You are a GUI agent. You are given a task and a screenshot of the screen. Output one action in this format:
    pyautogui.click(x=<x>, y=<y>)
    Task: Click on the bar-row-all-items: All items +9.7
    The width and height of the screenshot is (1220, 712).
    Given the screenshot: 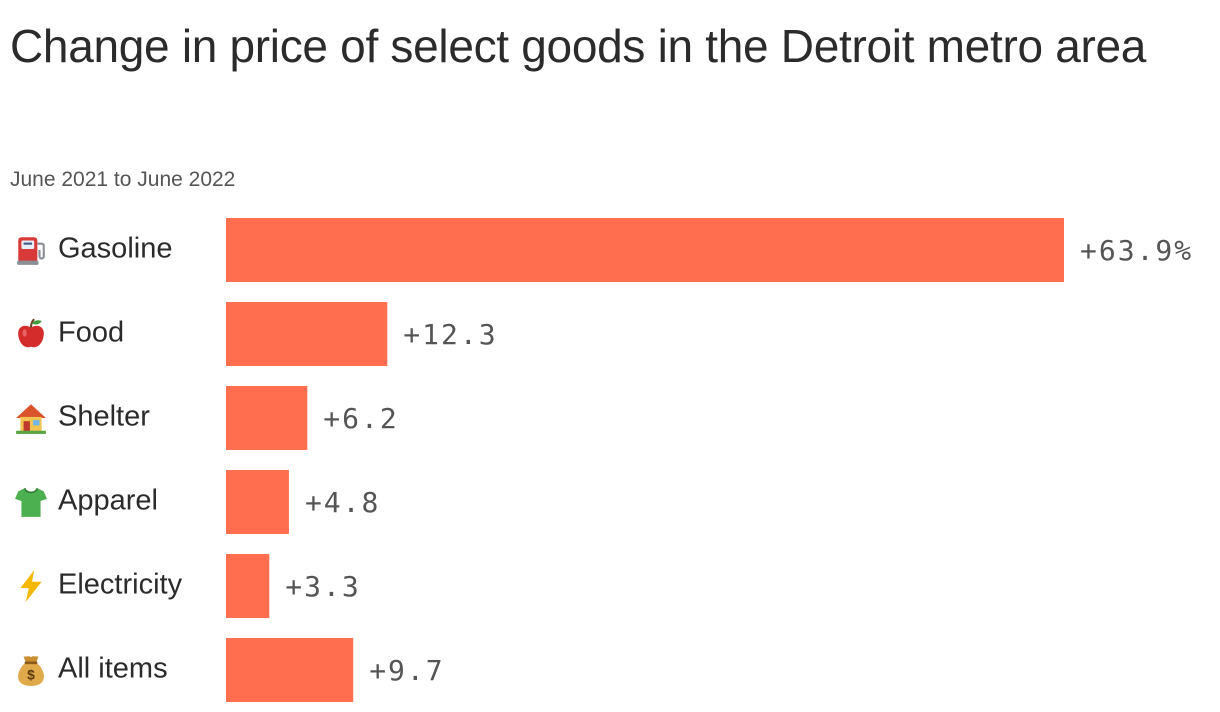 What is the action you would take?
    pyautogui.click(x=231, y=670)
    